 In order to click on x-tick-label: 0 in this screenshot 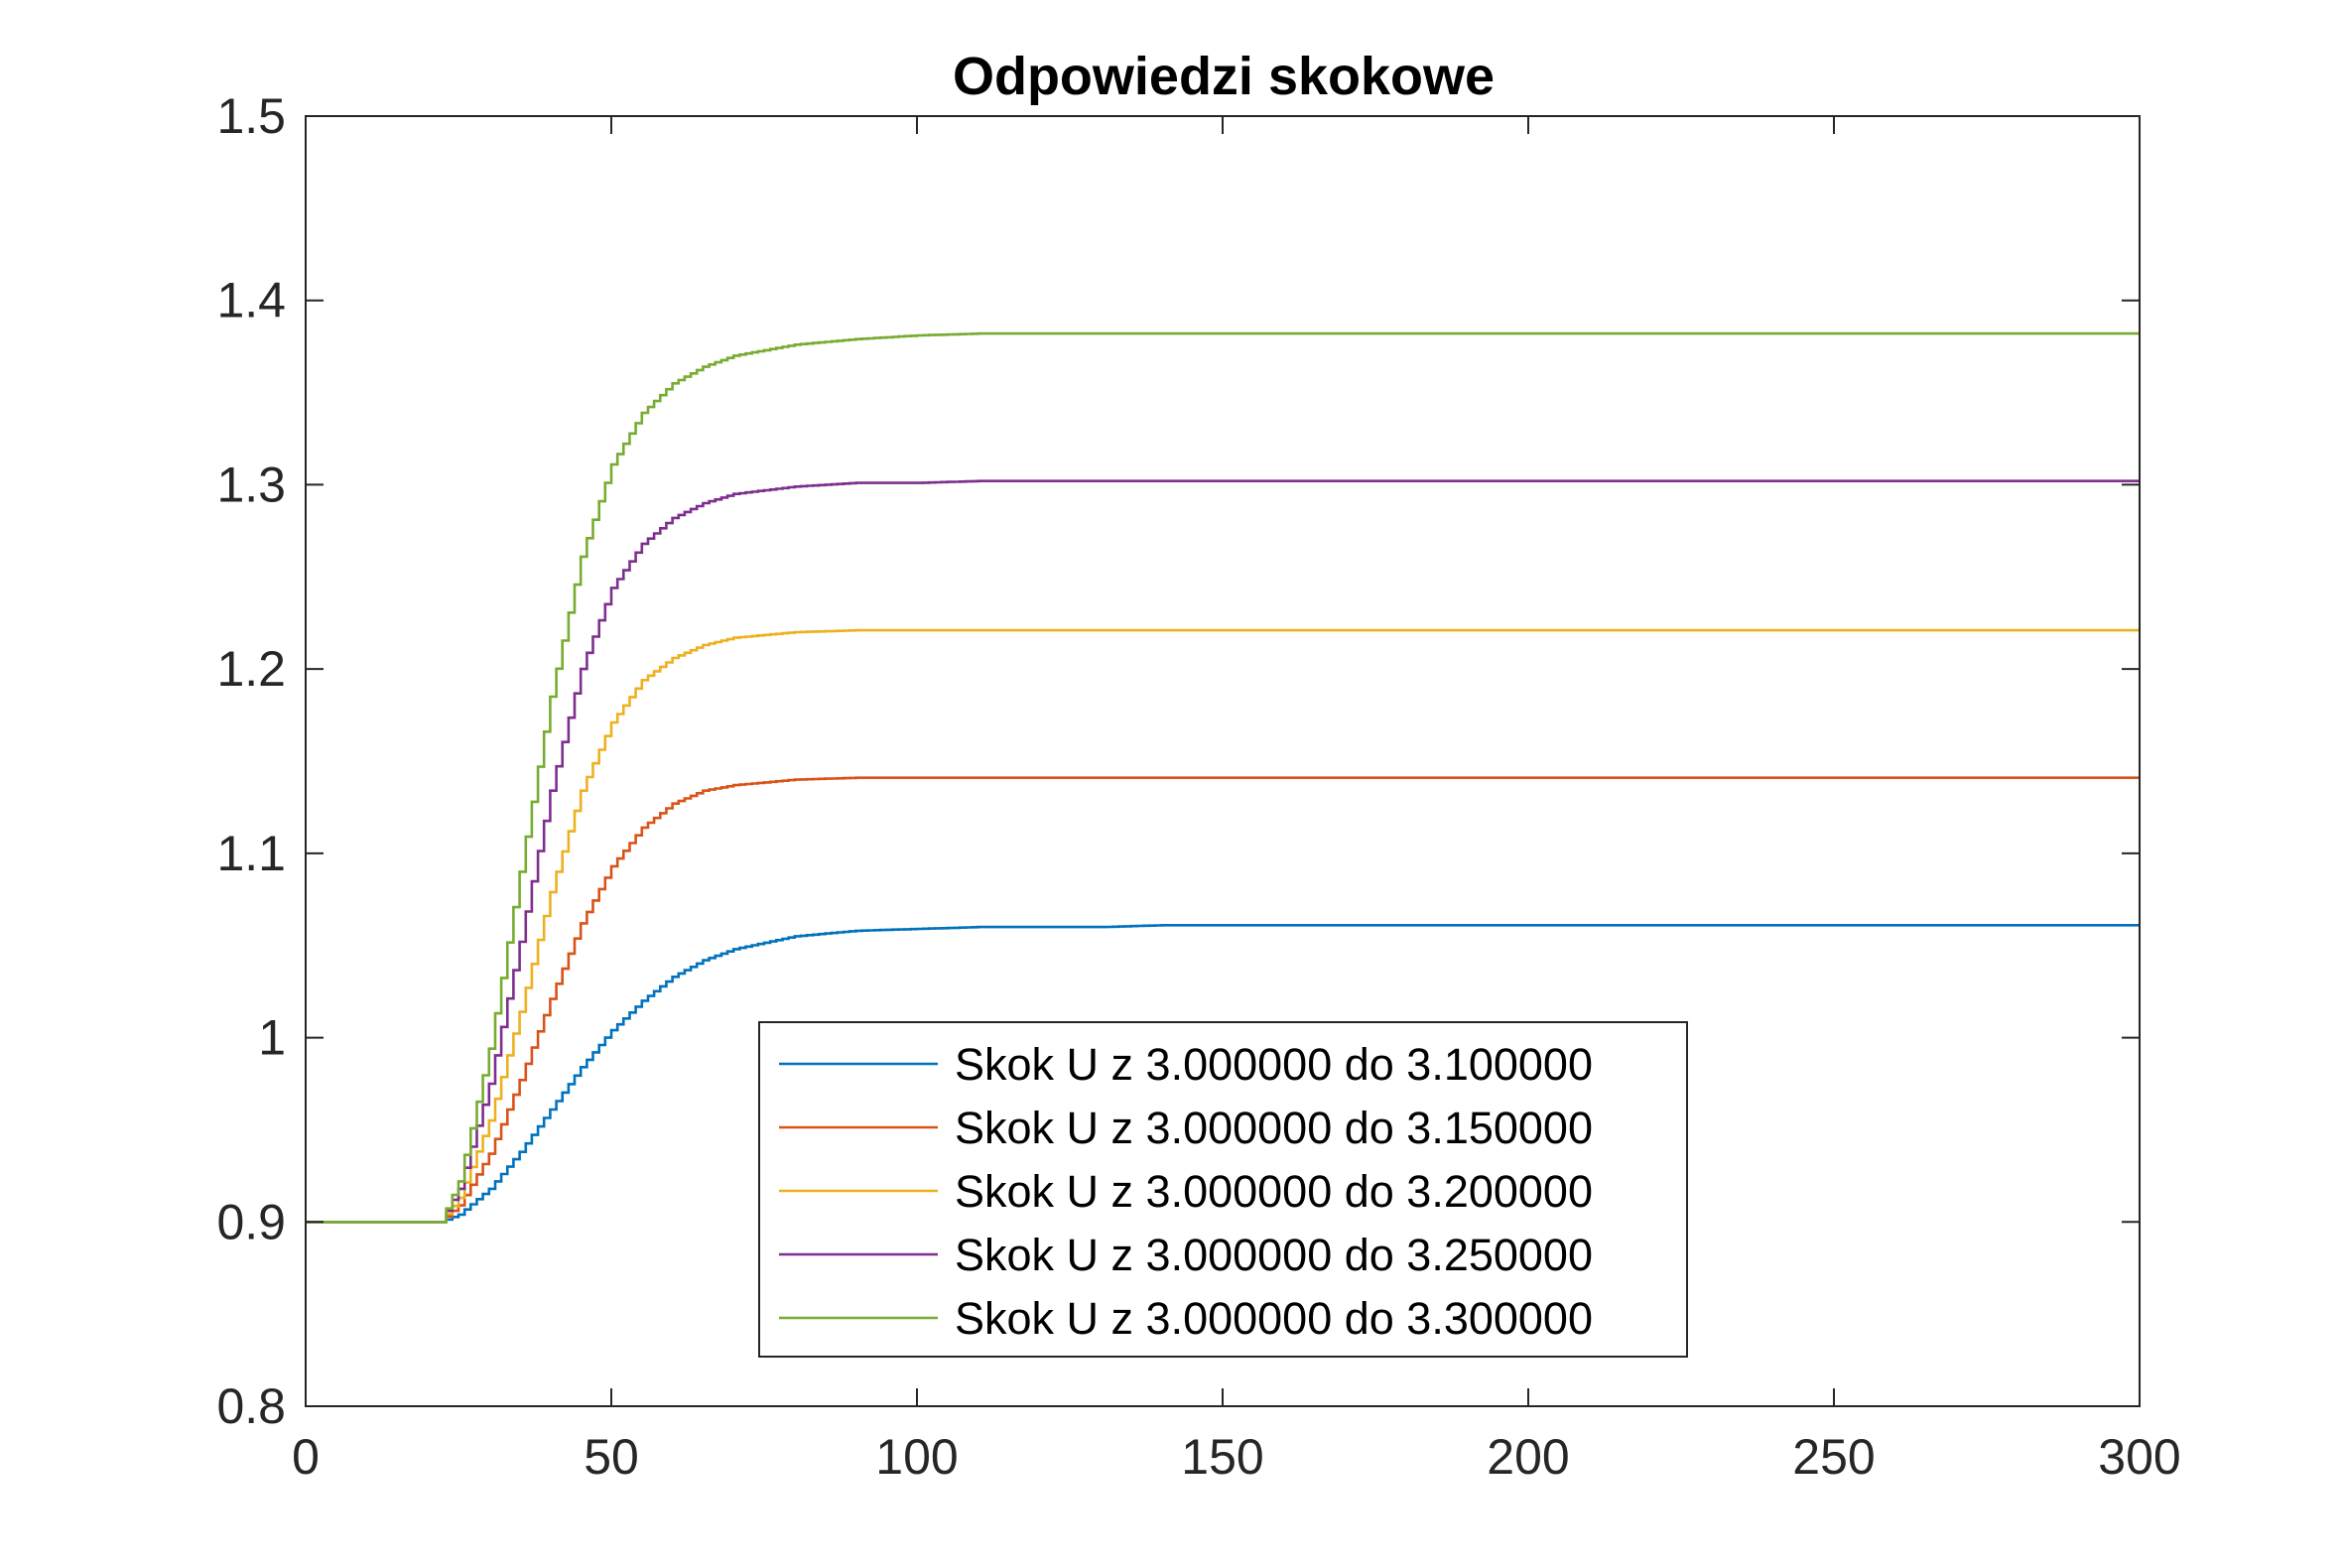, I will do `click(306, 1457)`.